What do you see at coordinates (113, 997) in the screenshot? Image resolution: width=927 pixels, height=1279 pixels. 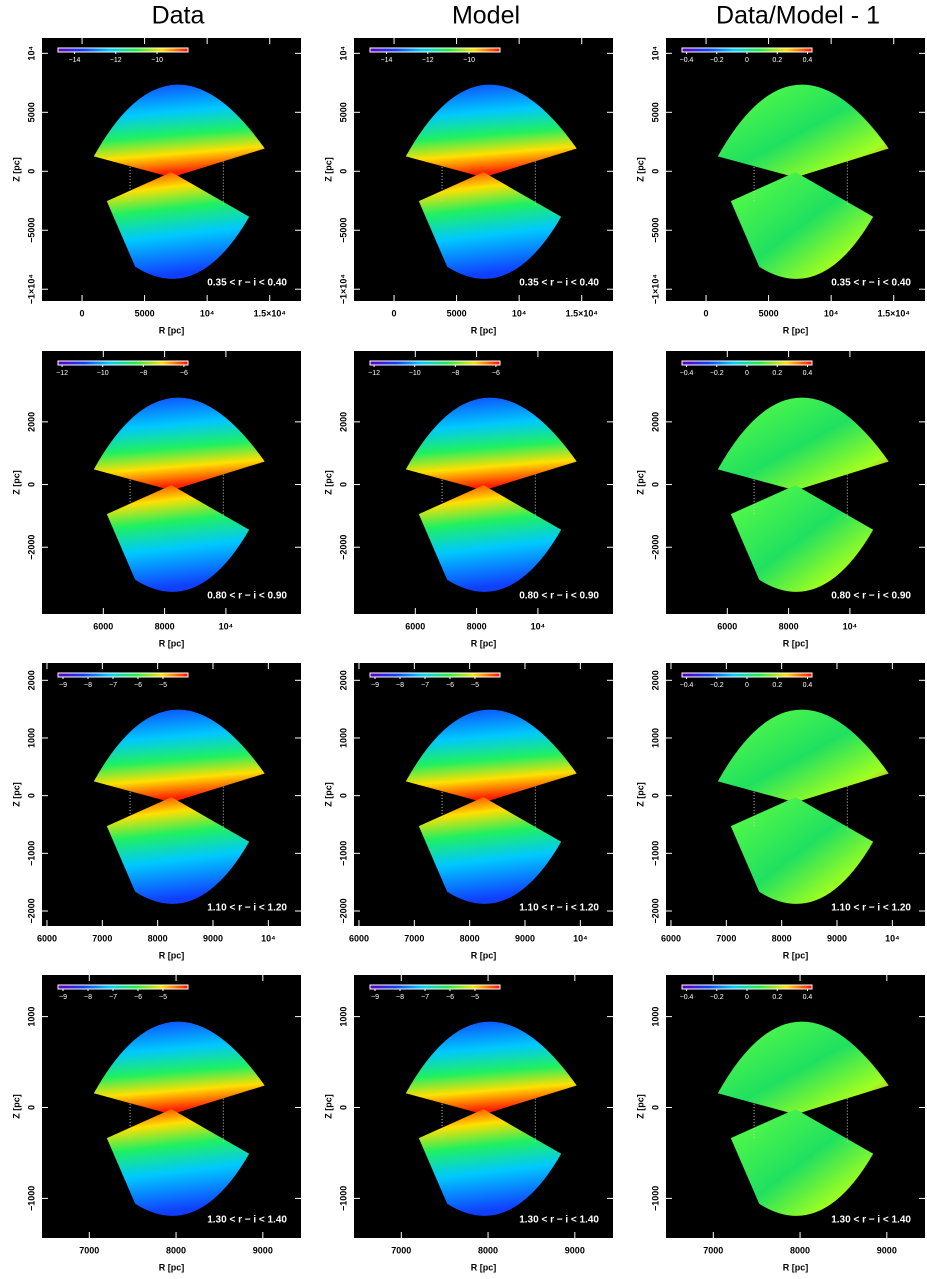 I see `colorbar-tick-label: −7` at bounding box center [113, 997].